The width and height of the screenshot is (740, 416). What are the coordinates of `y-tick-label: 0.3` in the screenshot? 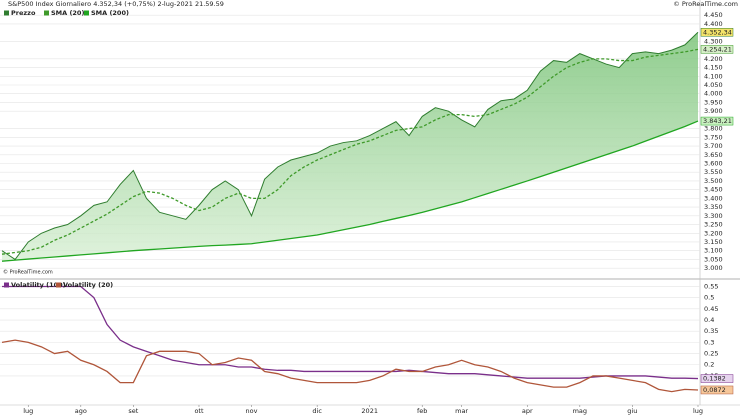 It's located at (709, 342).